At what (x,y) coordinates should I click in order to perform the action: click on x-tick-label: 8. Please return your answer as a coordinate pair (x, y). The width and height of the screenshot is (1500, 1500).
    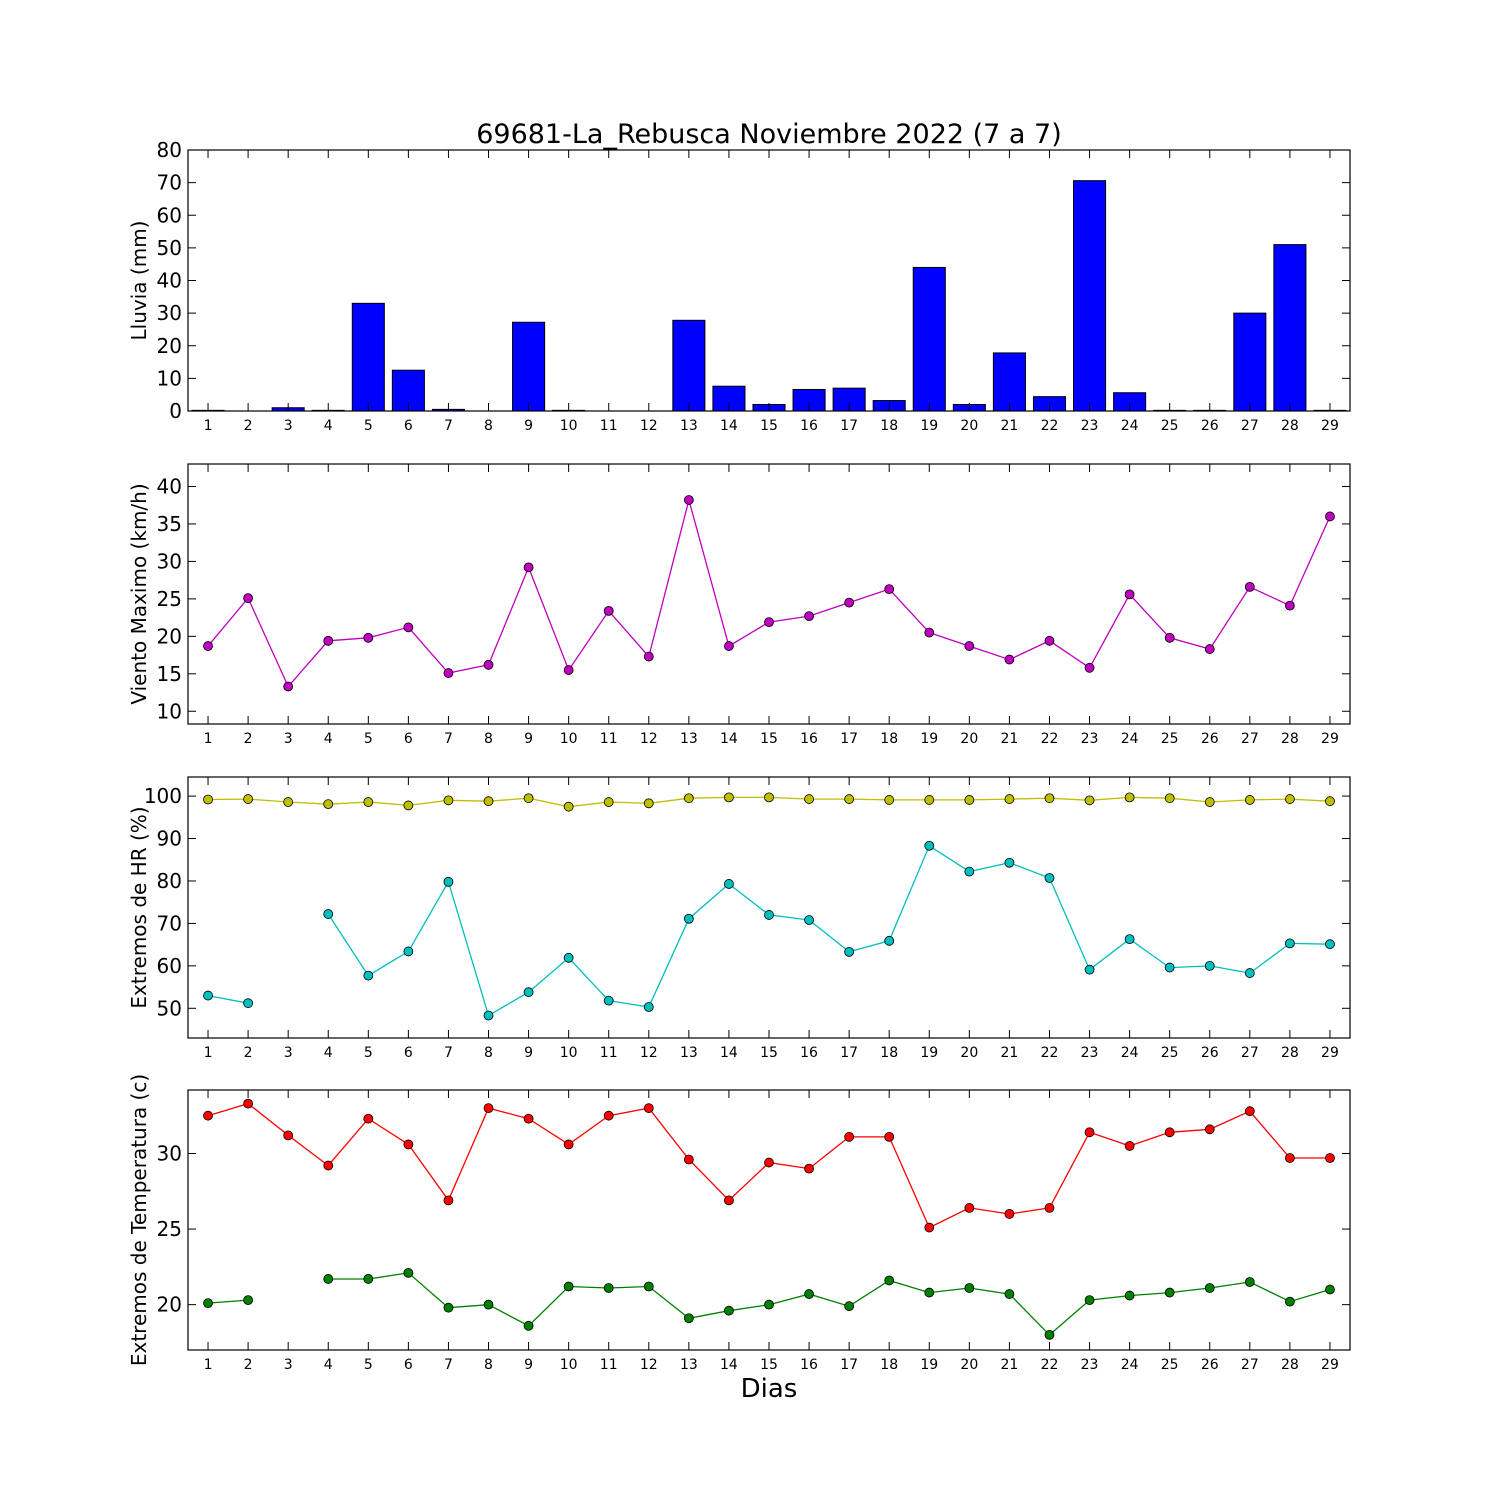
    Looking at the image, I should click on (488, 426).